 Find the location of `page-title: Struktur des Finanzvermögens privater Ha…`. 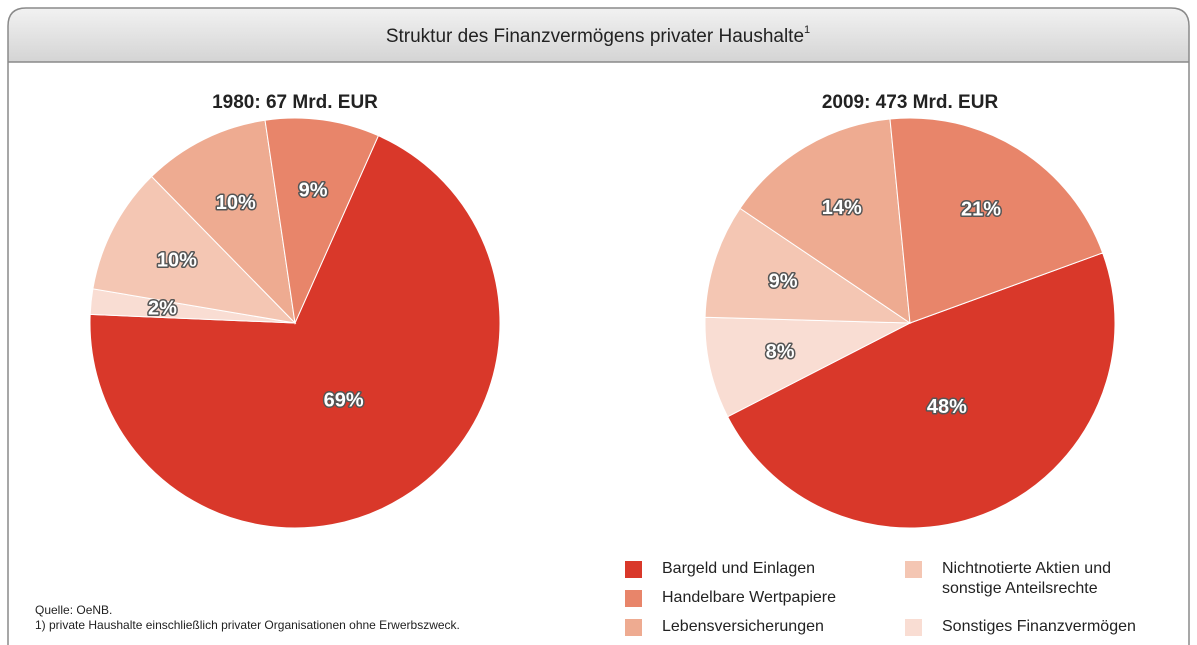

page-title: Struktur des Finanzvermögens privater Ha… is located at coordinates (598, 35).